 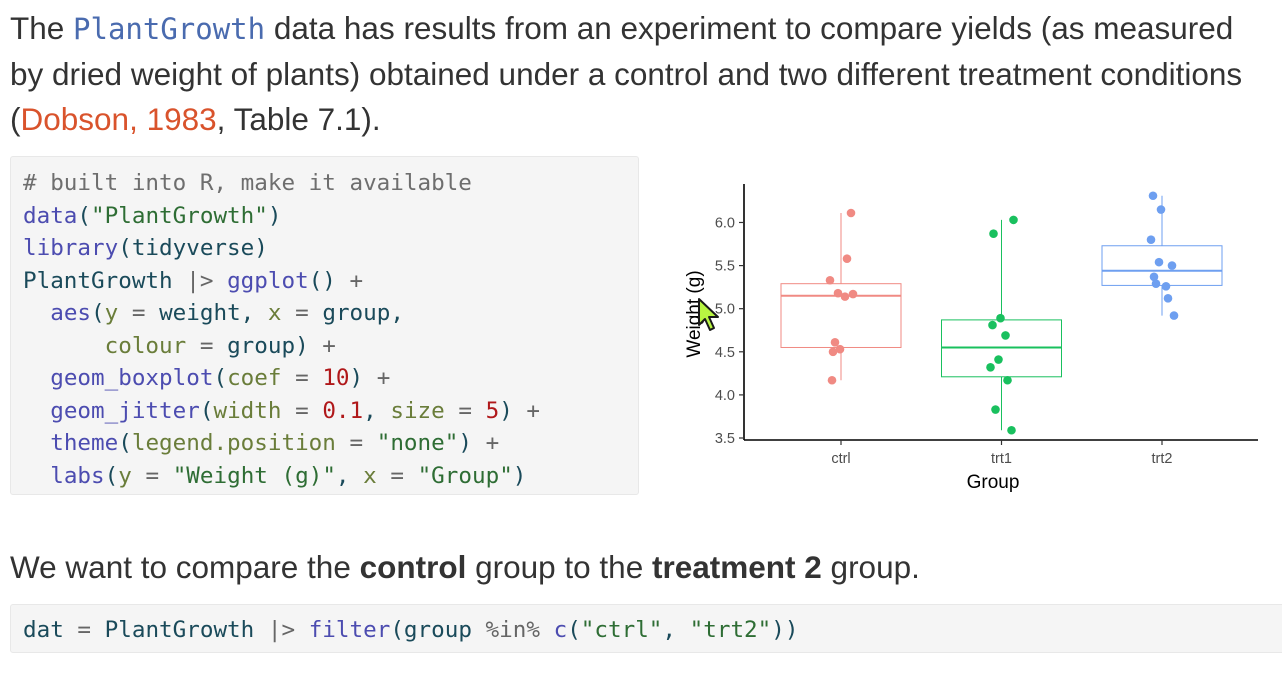 I want to click on y-tick-label: 6.0, so click(x=725, y=223).